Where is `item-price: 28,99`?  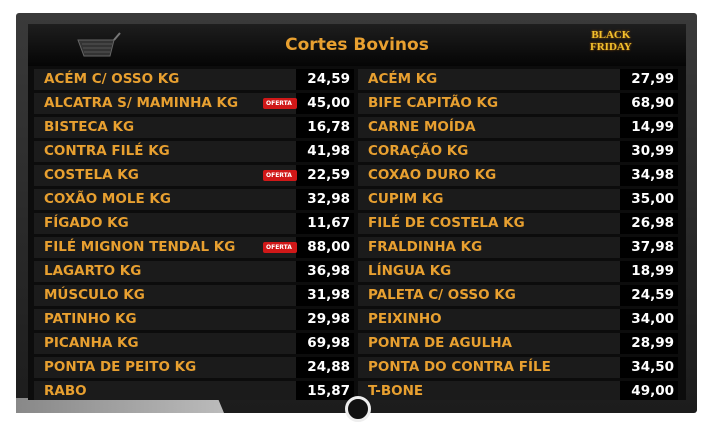
item-price: 28,99 is located at coordinates (649, 343).